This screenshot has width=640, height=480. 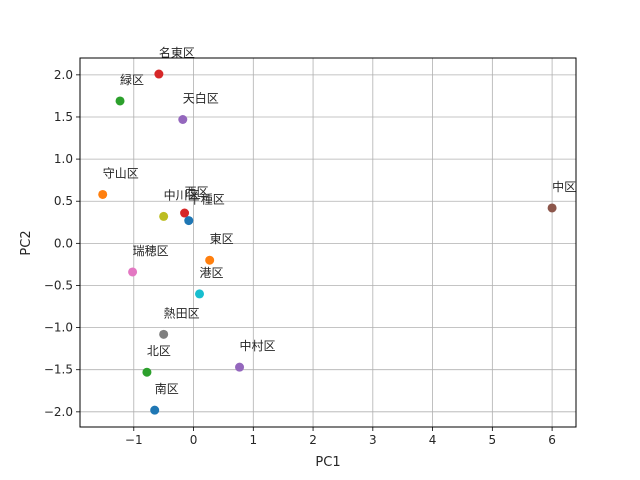 I want to click on x-tick-label: 3, so click(x=373, y=440).